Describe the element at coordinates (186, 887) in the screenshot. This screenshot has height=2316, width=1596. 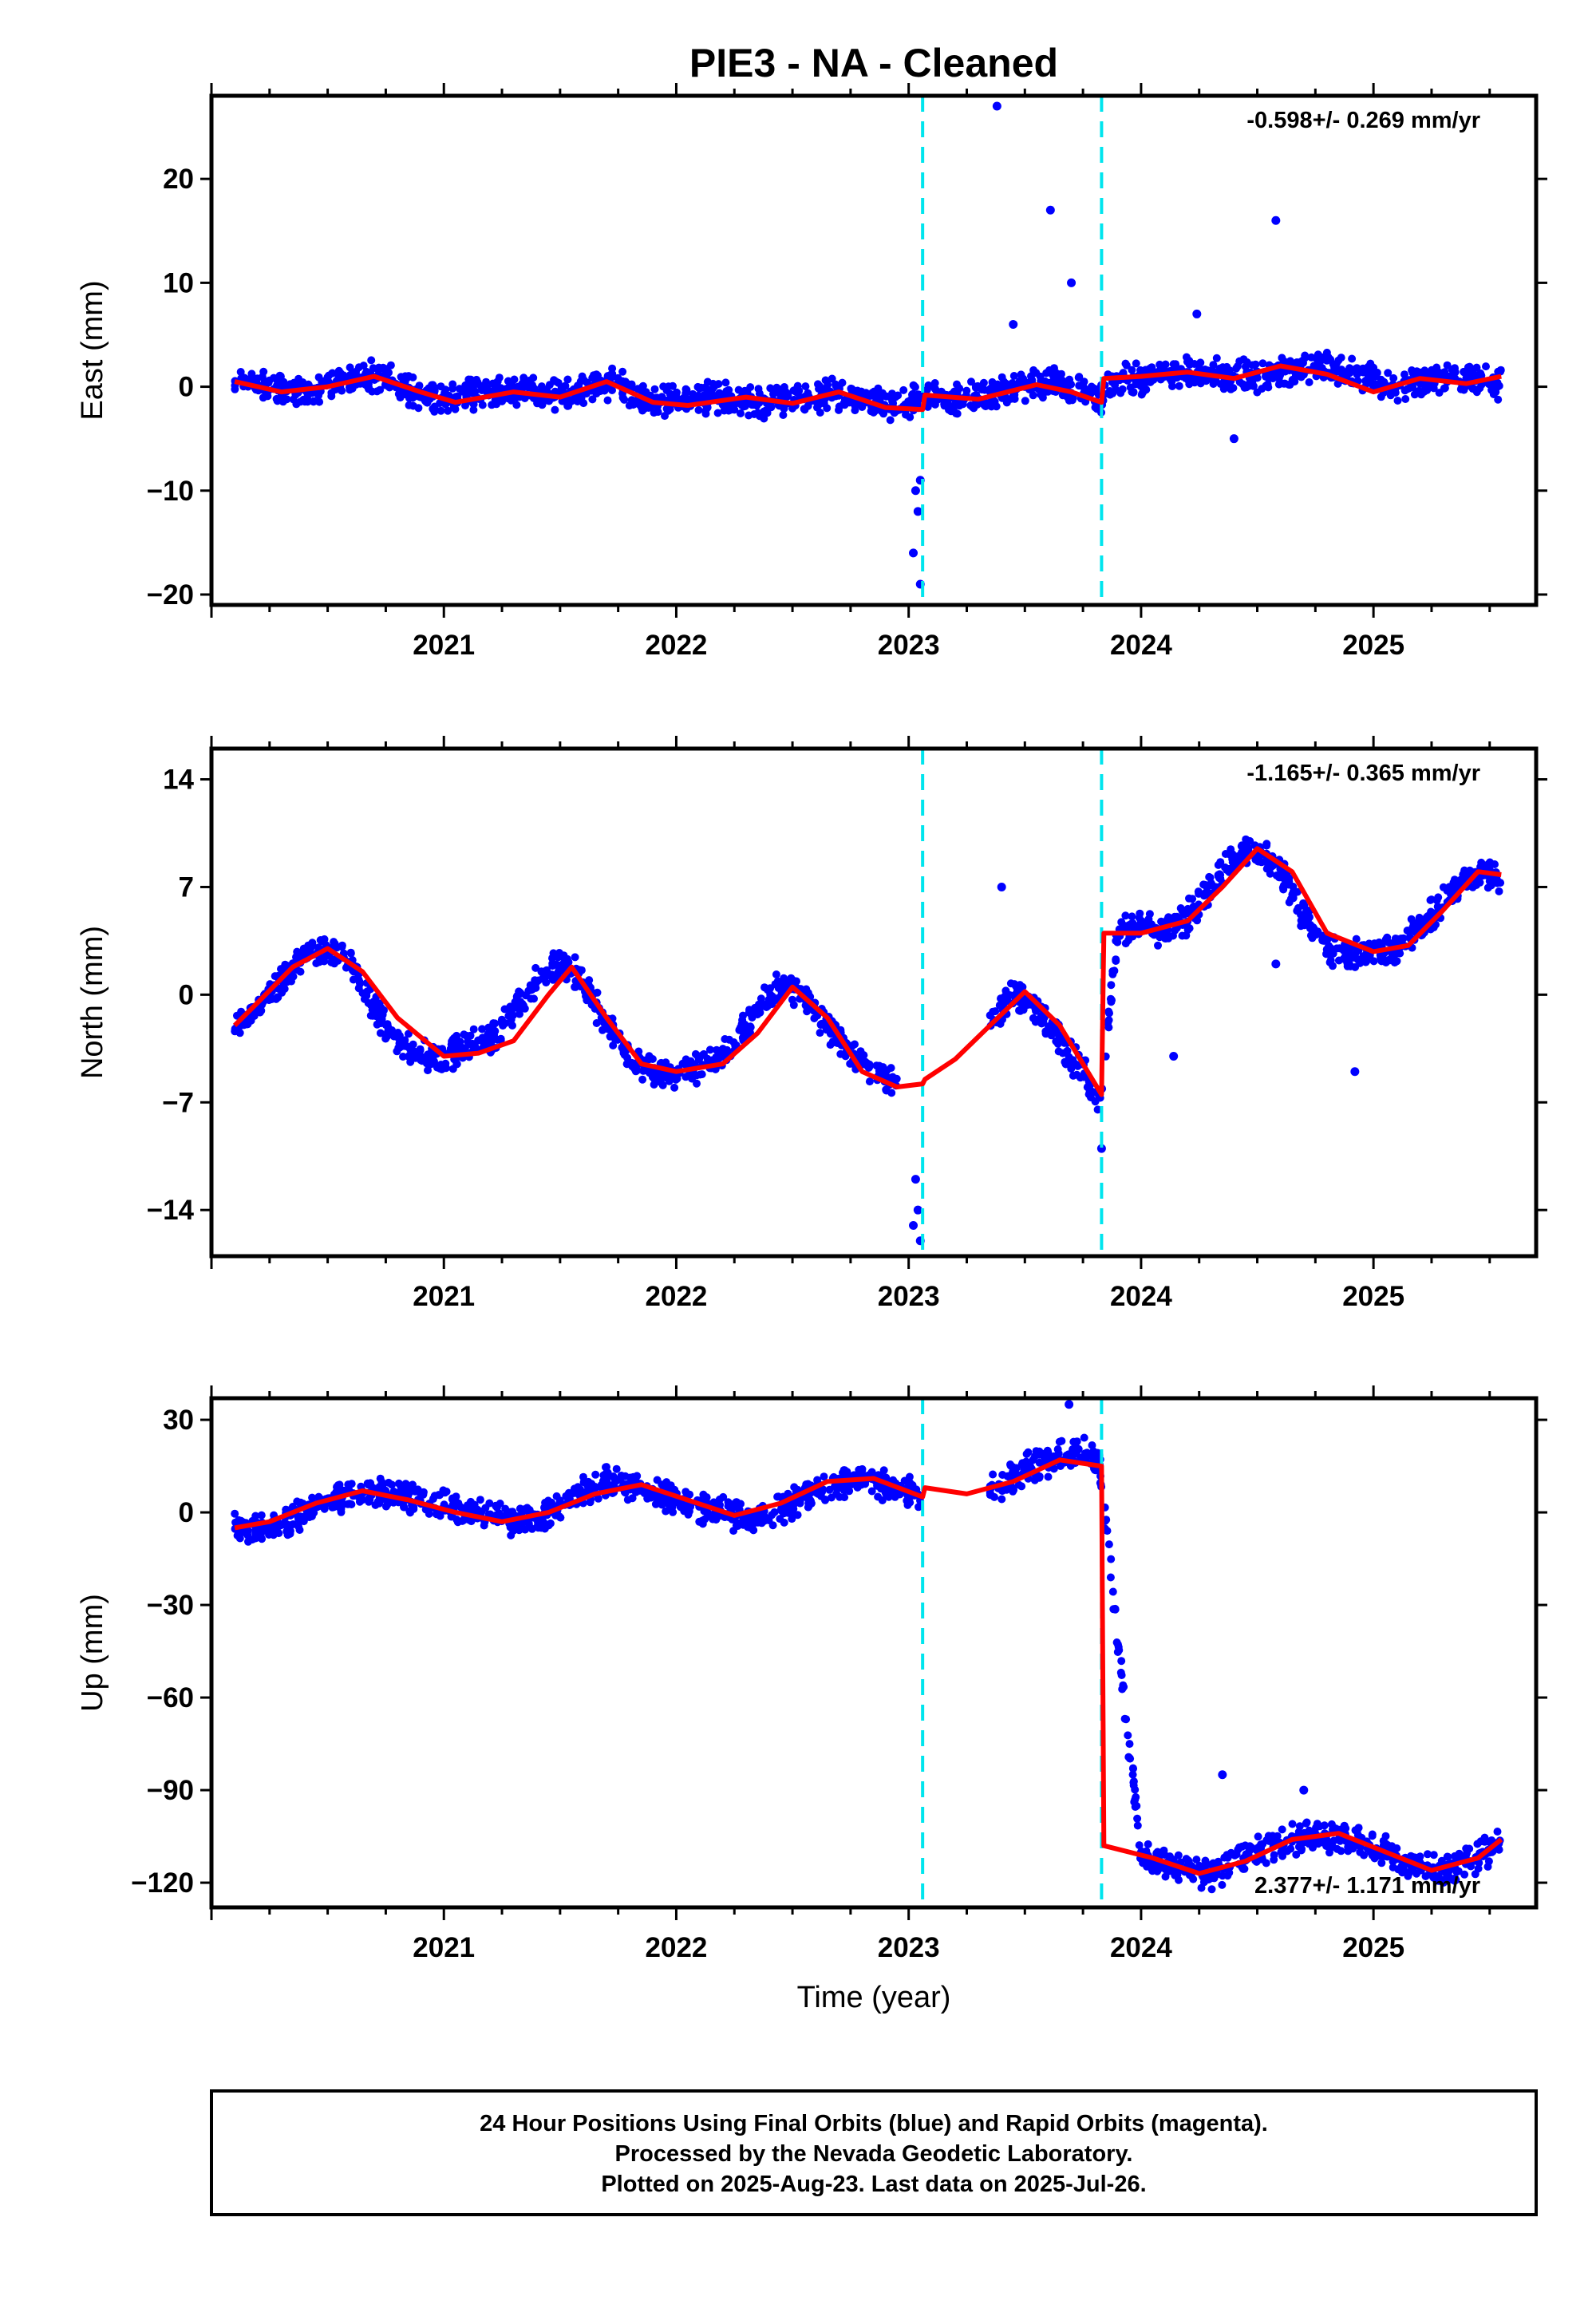
I see `y-tick-label: 7` at that location.